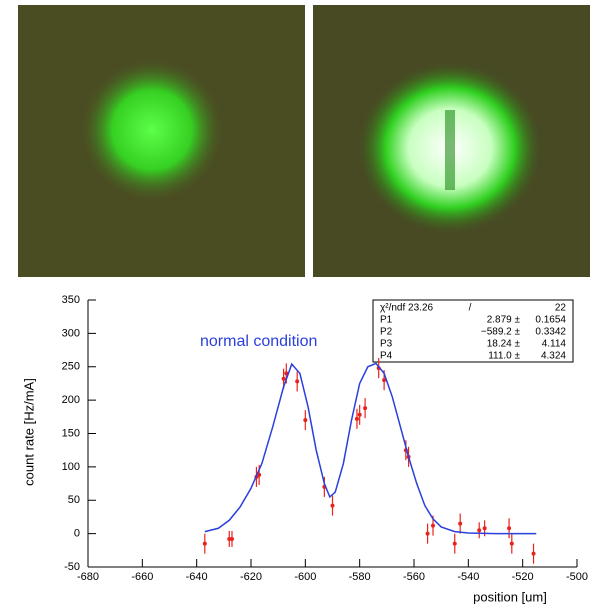 This screenshot has height=609, width=597. What do you see at coordinates (414, 577) in the screenshot?
I see `x-tick-label: -560` at bounding box center [414, 577].